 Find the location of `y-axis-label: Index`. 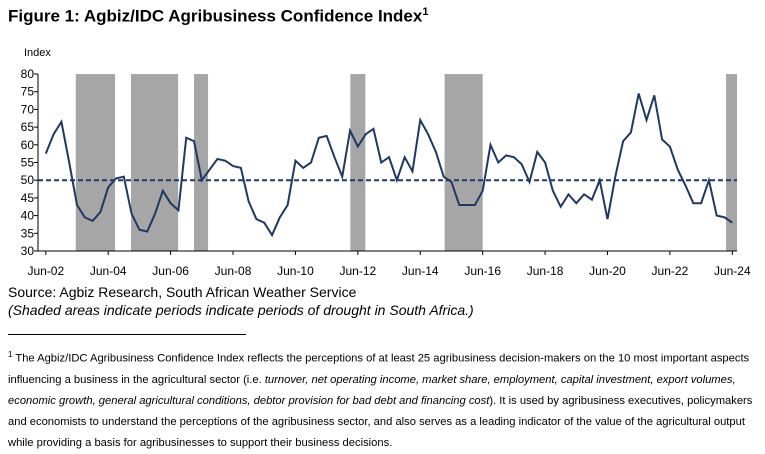

y-axis-label: Index is located at coordinates (37, 53).